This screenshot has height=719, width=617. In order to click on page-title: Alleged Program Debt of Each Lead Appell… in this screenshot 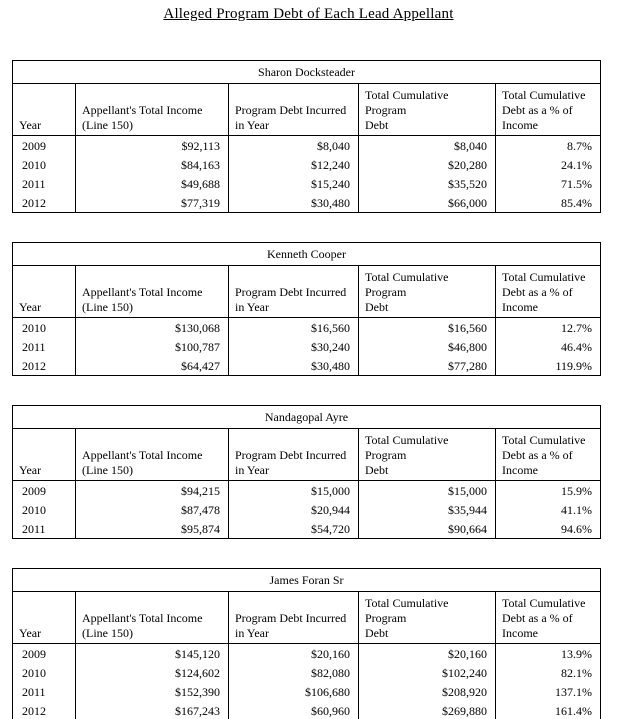, I will do `click(308, 14)`.